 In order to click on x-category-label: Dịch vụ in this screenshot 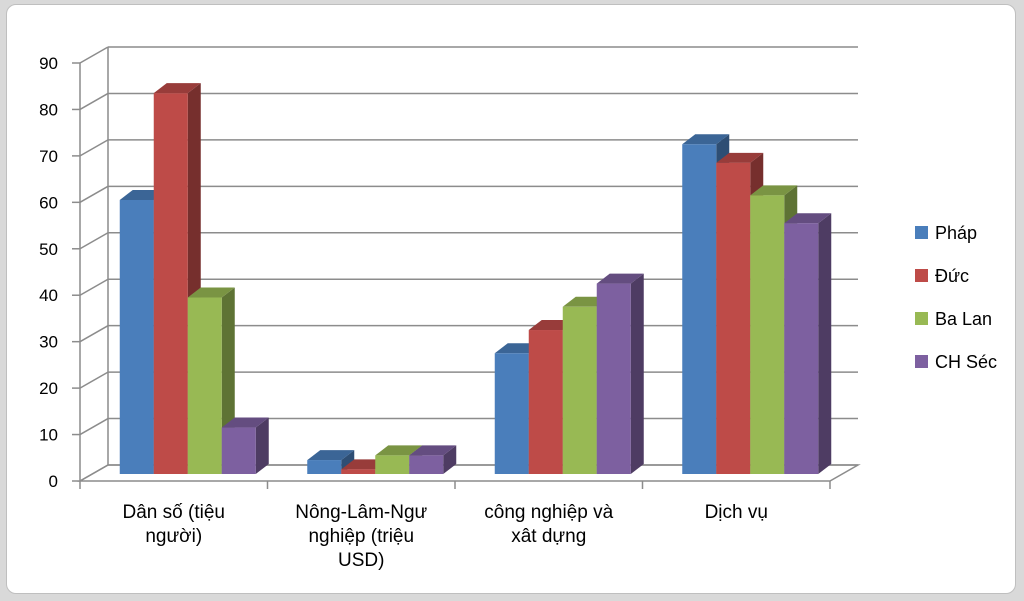, I will do `click(736, 512)`.